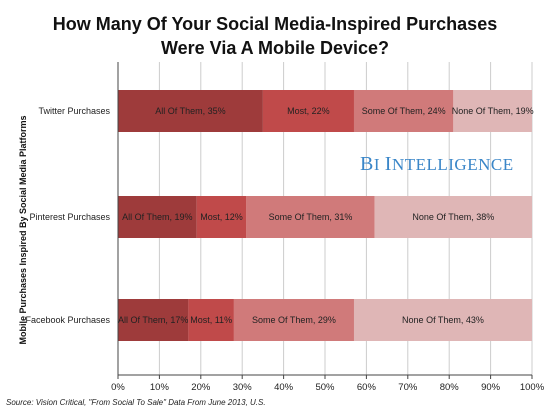 The width and height of the screenshot is (550, 413). Describe the element at coordinates (408, 387) in the screenshot. I see `x-tick-label: 70%` at that location.